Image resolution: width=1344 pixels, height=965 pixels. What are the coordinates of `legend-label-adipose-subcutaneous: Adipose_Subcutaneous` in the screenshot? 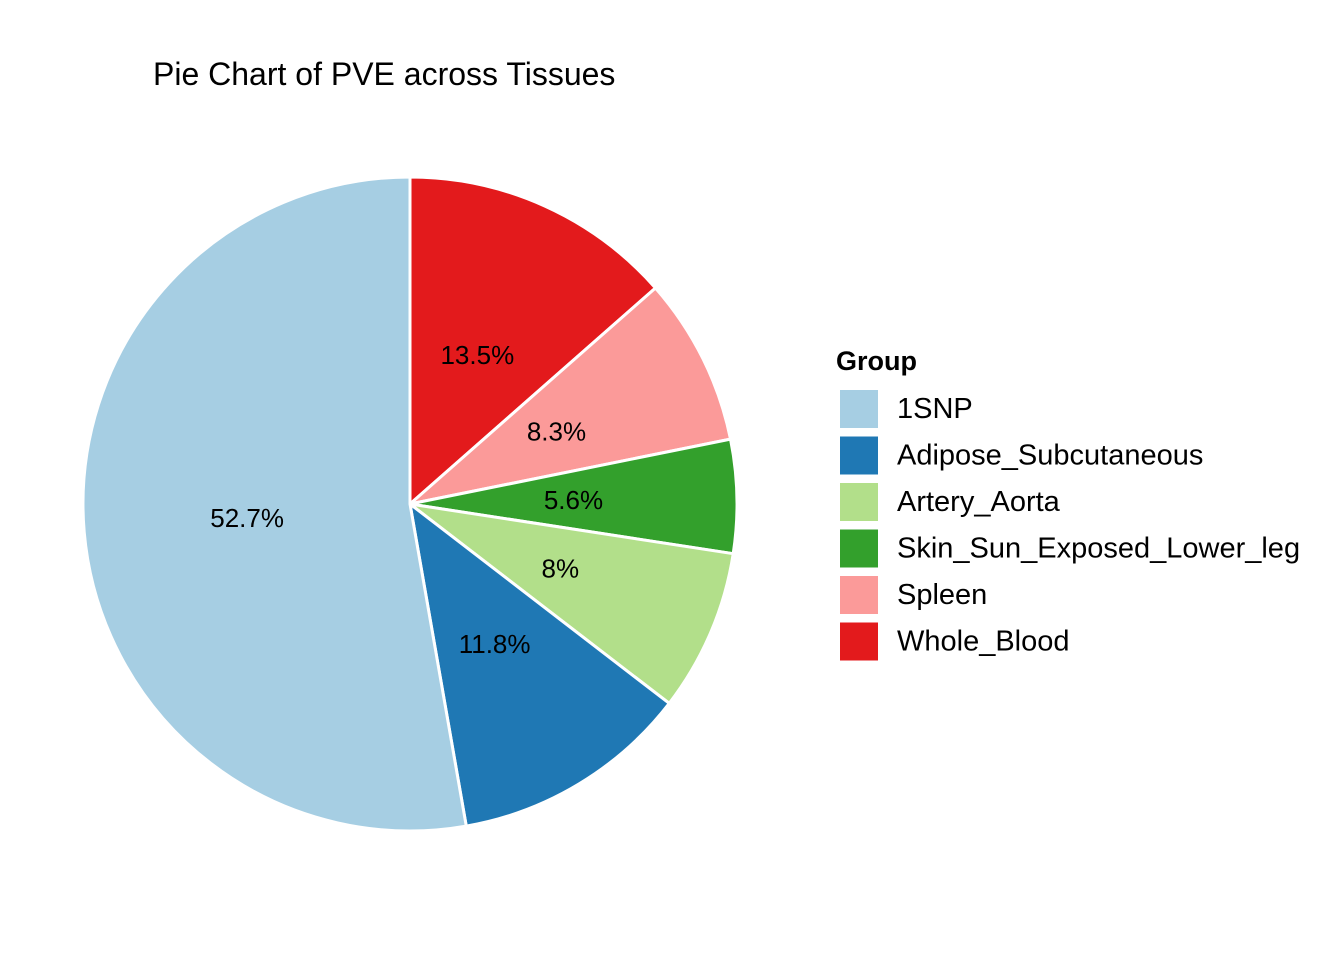 It's located at (1050, 456).